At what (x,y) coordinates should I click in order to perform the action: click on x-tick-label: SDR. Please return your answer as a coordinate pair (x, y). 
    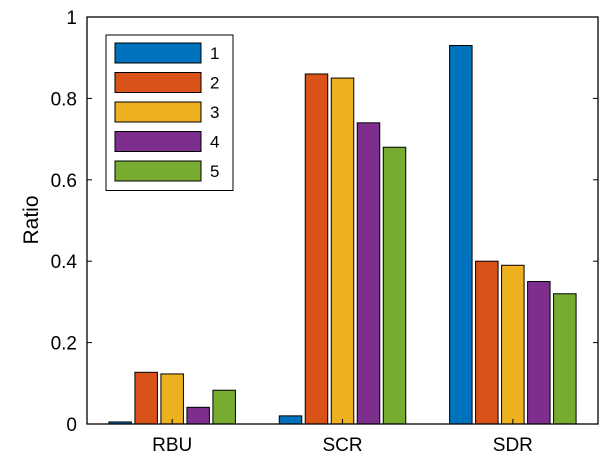
    Looking at the image, I should click on (513, 445).